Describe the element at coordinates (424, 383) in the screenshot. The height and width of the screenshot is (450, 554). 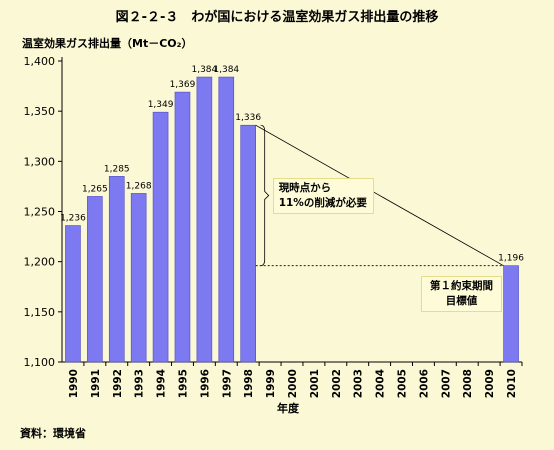
I see `x-tick-label: 2006` at that location.